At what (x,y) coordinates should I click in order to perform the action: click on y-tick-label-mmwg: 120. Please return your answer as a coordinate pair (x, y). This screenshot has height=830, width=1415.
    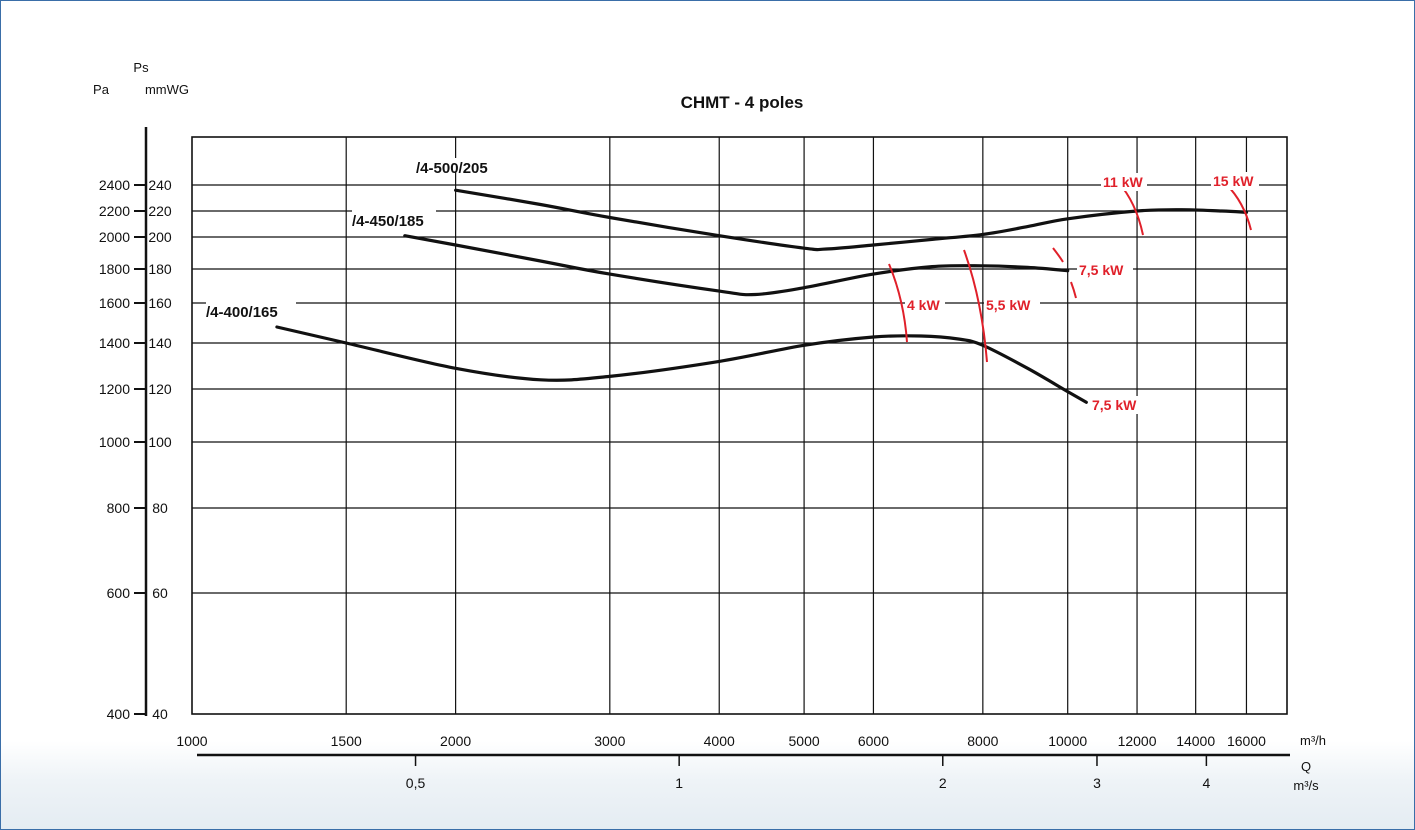
    Looking at the image, I should click on (160, 389).